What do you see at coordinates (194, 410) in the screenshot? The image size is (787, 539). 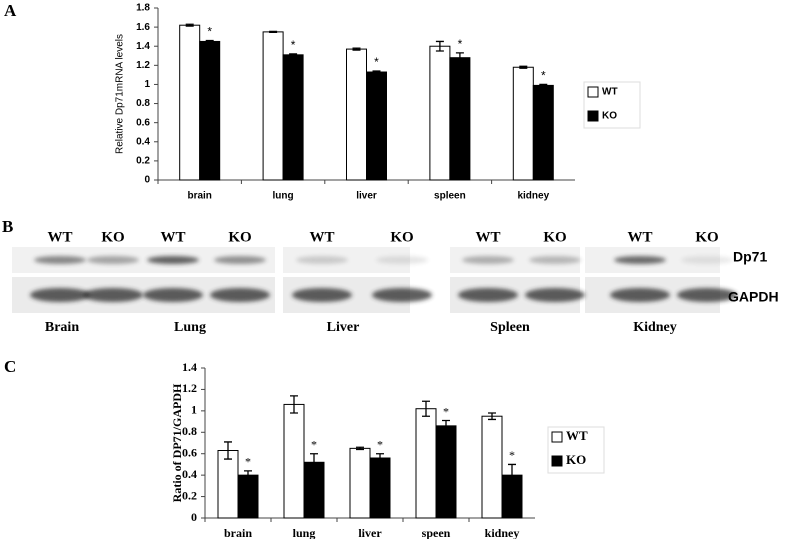 I see `y-tick-label: 1` at bounding box center [194, 410].